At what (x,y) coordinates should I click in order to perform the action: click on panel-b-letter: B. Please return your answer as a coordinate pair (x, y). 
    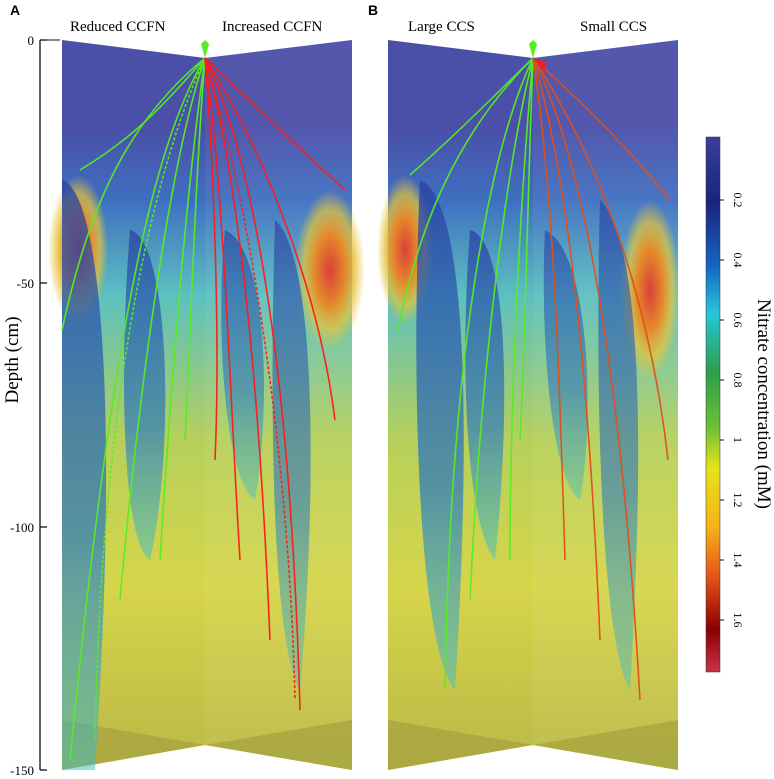
    Looking at the image, I should click on (373, 10).